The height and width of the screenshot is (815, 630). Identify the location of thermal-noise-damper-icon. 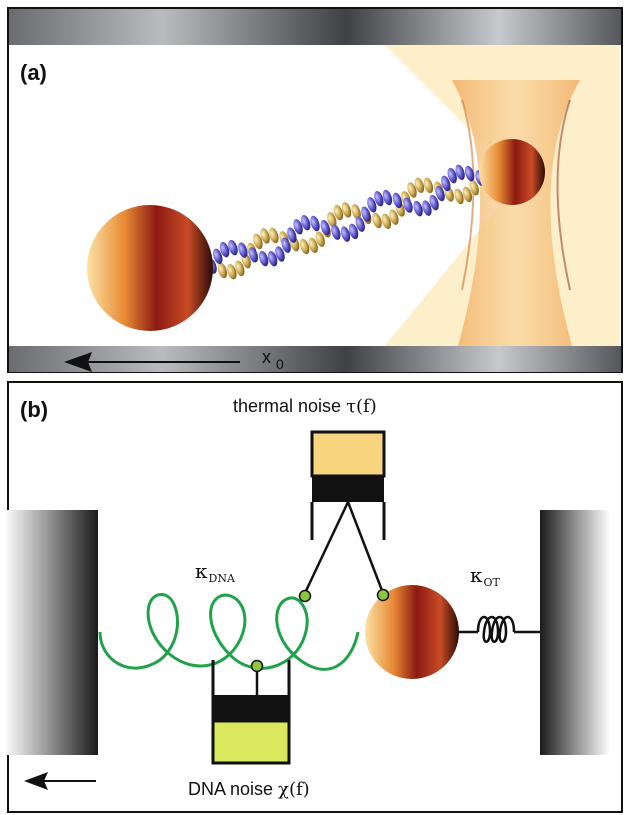
(344, 512).